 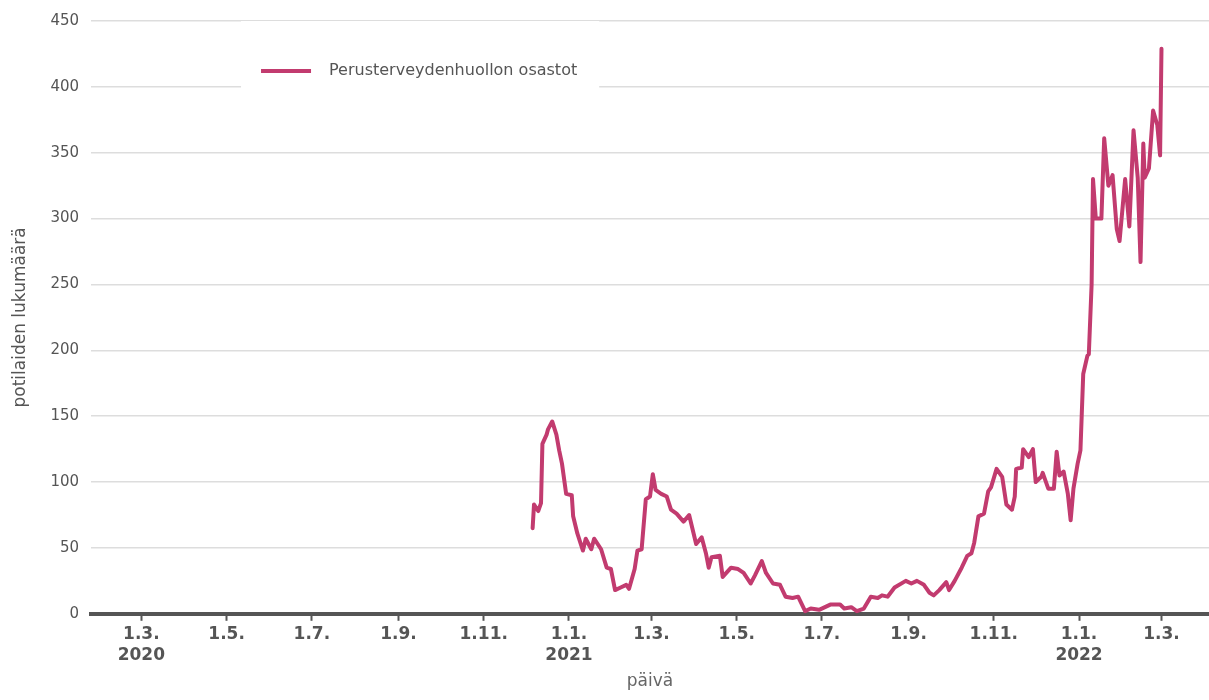 What do you see at coordinates (453, 70) in the screenshot?
I see `legend-label: Perusterveydenhuollon osastot` at bounding box center [453, 70].